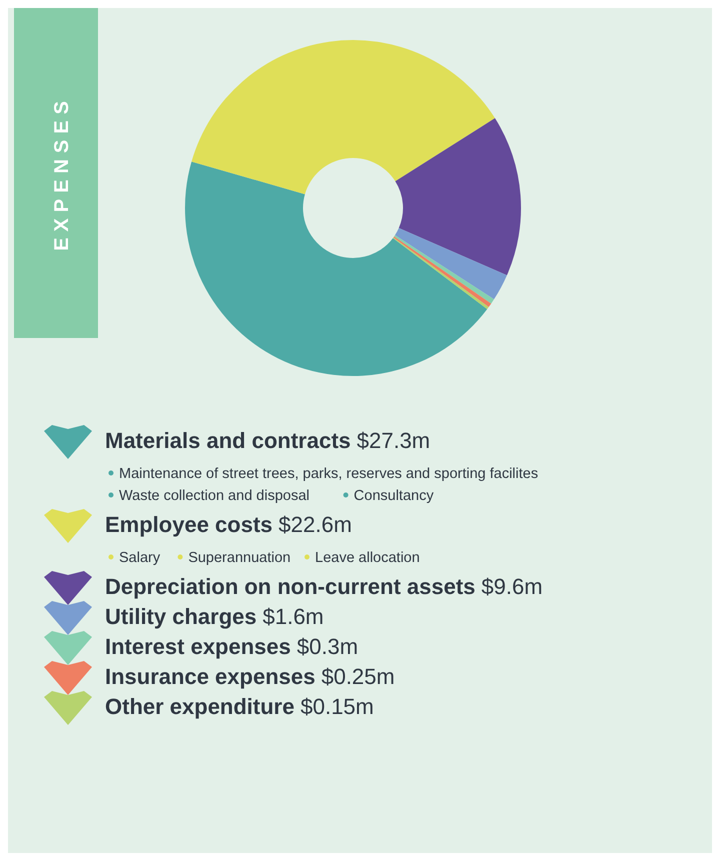 The height and width of the screenshot is (861, 720). I want to click on legend-label: Insurance expenses, so click(210, 676).